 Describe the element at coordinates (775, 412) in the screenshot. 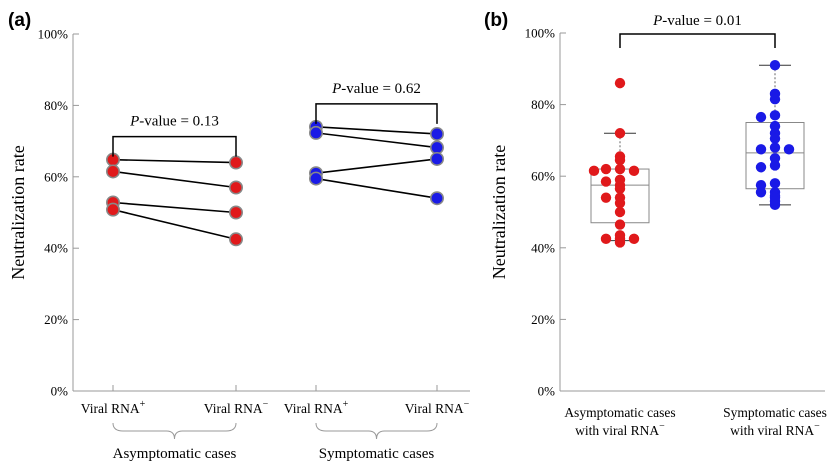

I see `category-label-line1: Symptomatic cases` at that location.